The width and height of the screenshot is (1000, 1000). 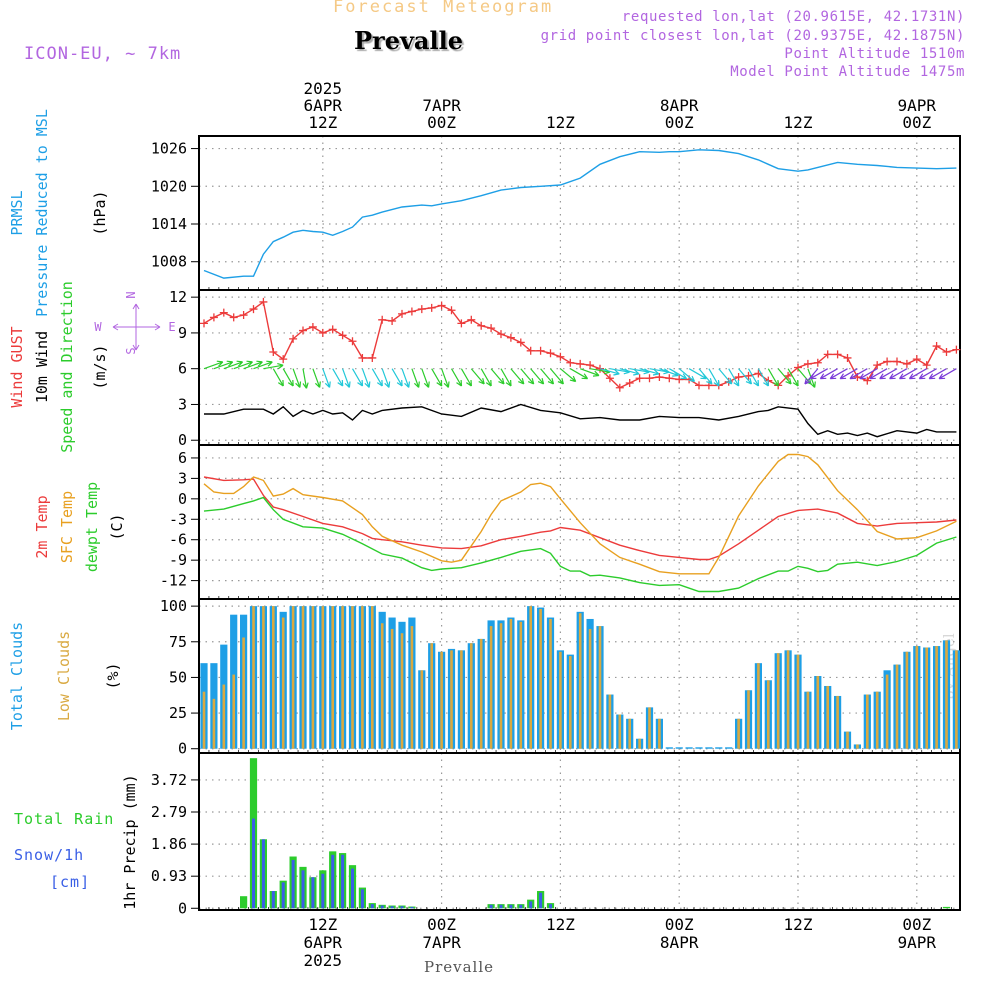 What do you see at coordinates (408, 40) in the screenshot?
I see `location-title: Prevalle` at bounding box center [408, 40].